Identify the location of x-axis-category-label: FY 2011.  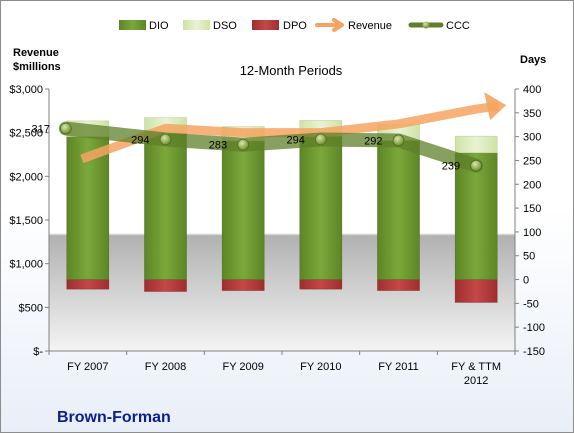
(398, 367).